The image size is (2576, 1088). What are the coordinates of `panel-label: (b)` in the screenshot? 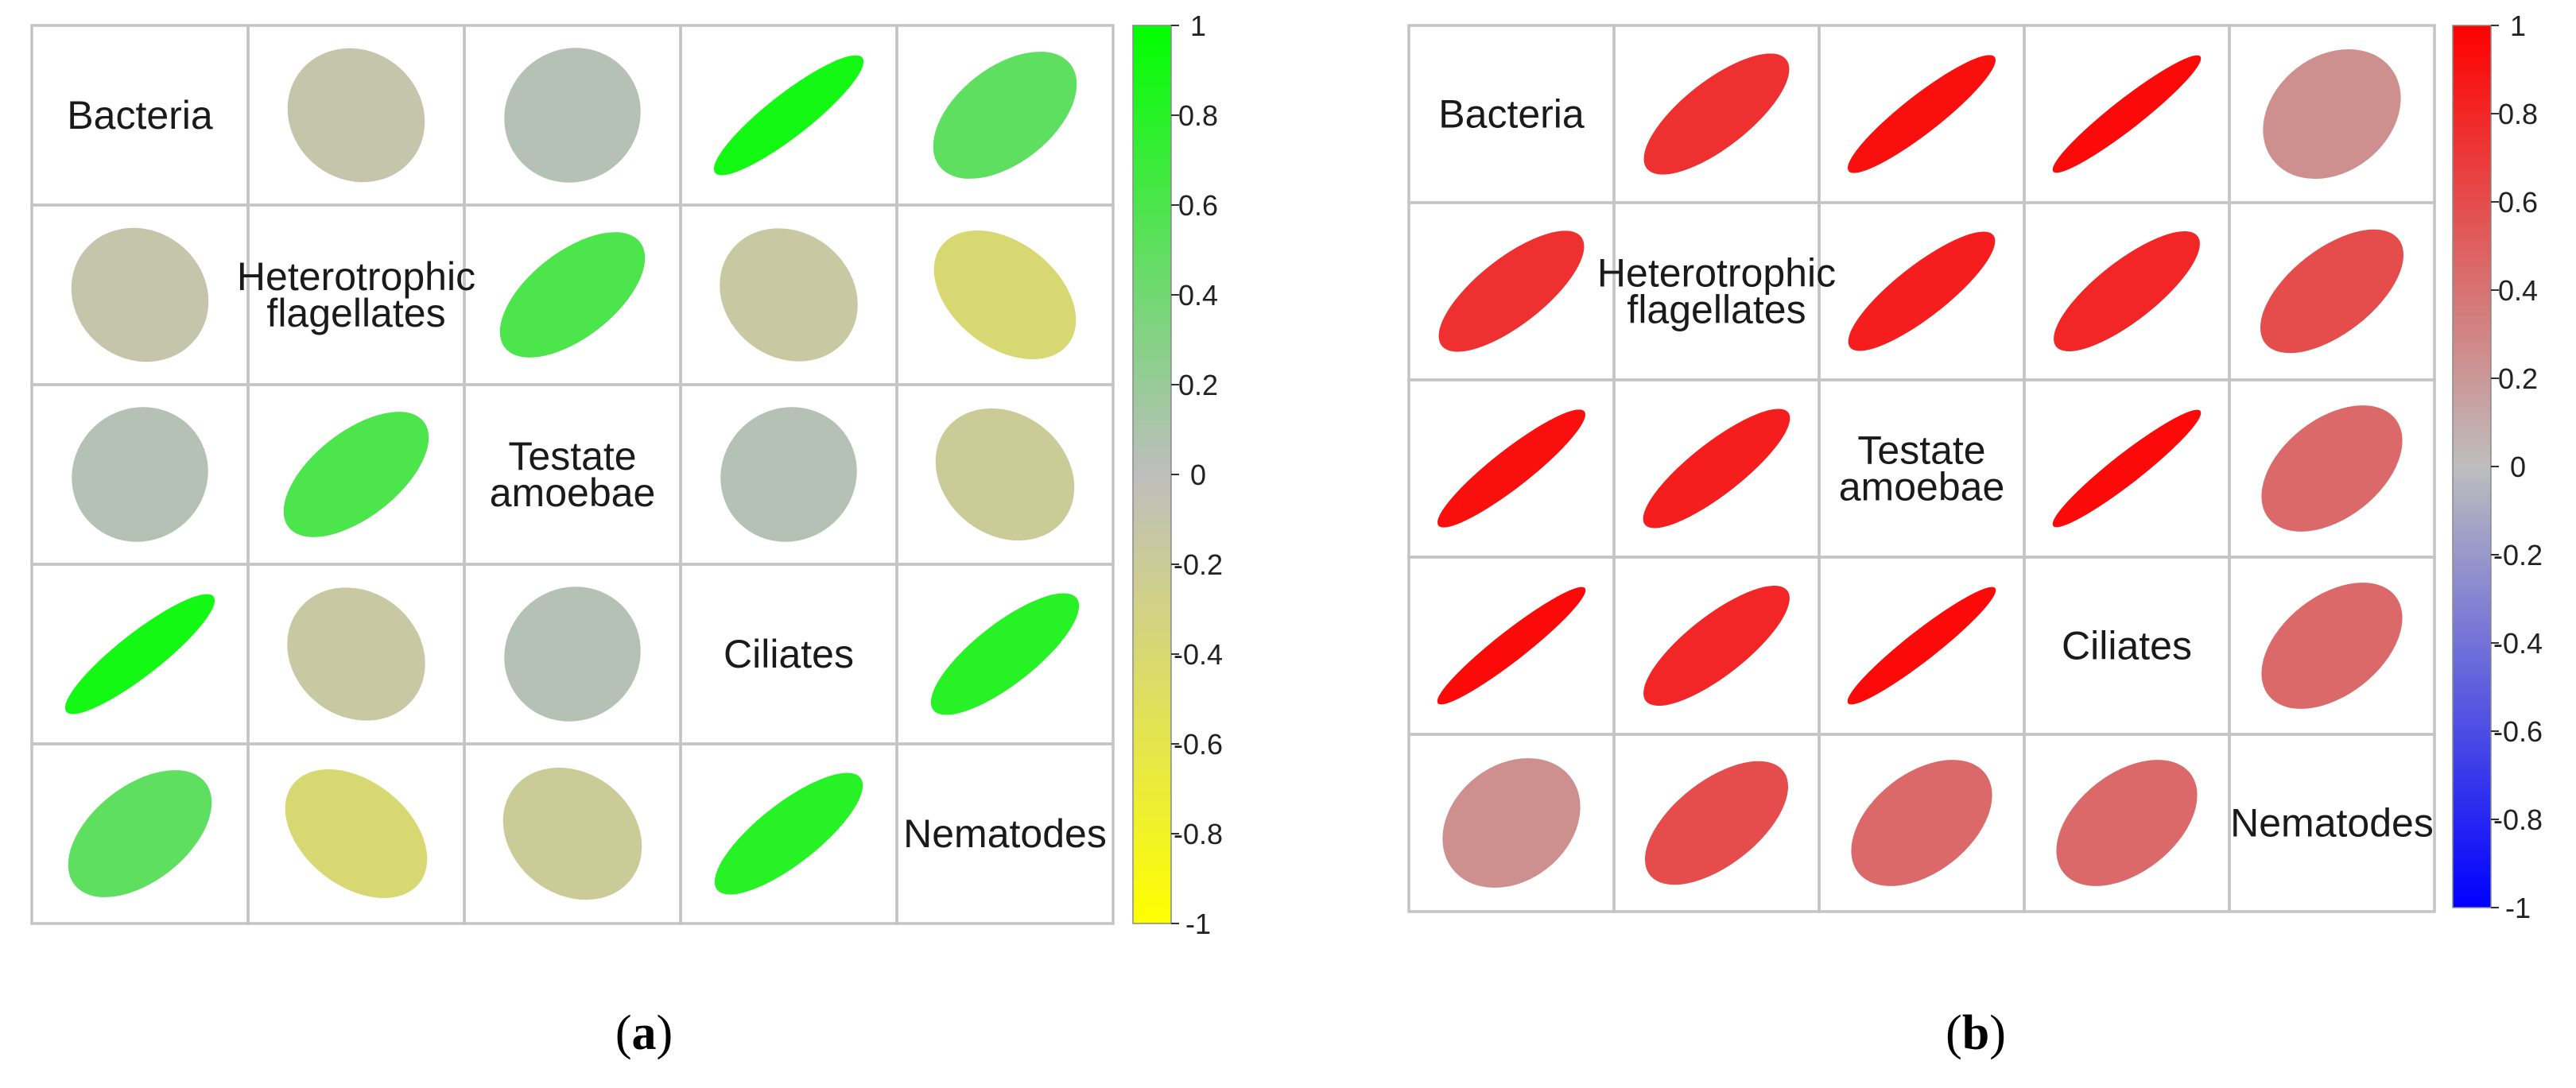 It's located at (1976, 1033).